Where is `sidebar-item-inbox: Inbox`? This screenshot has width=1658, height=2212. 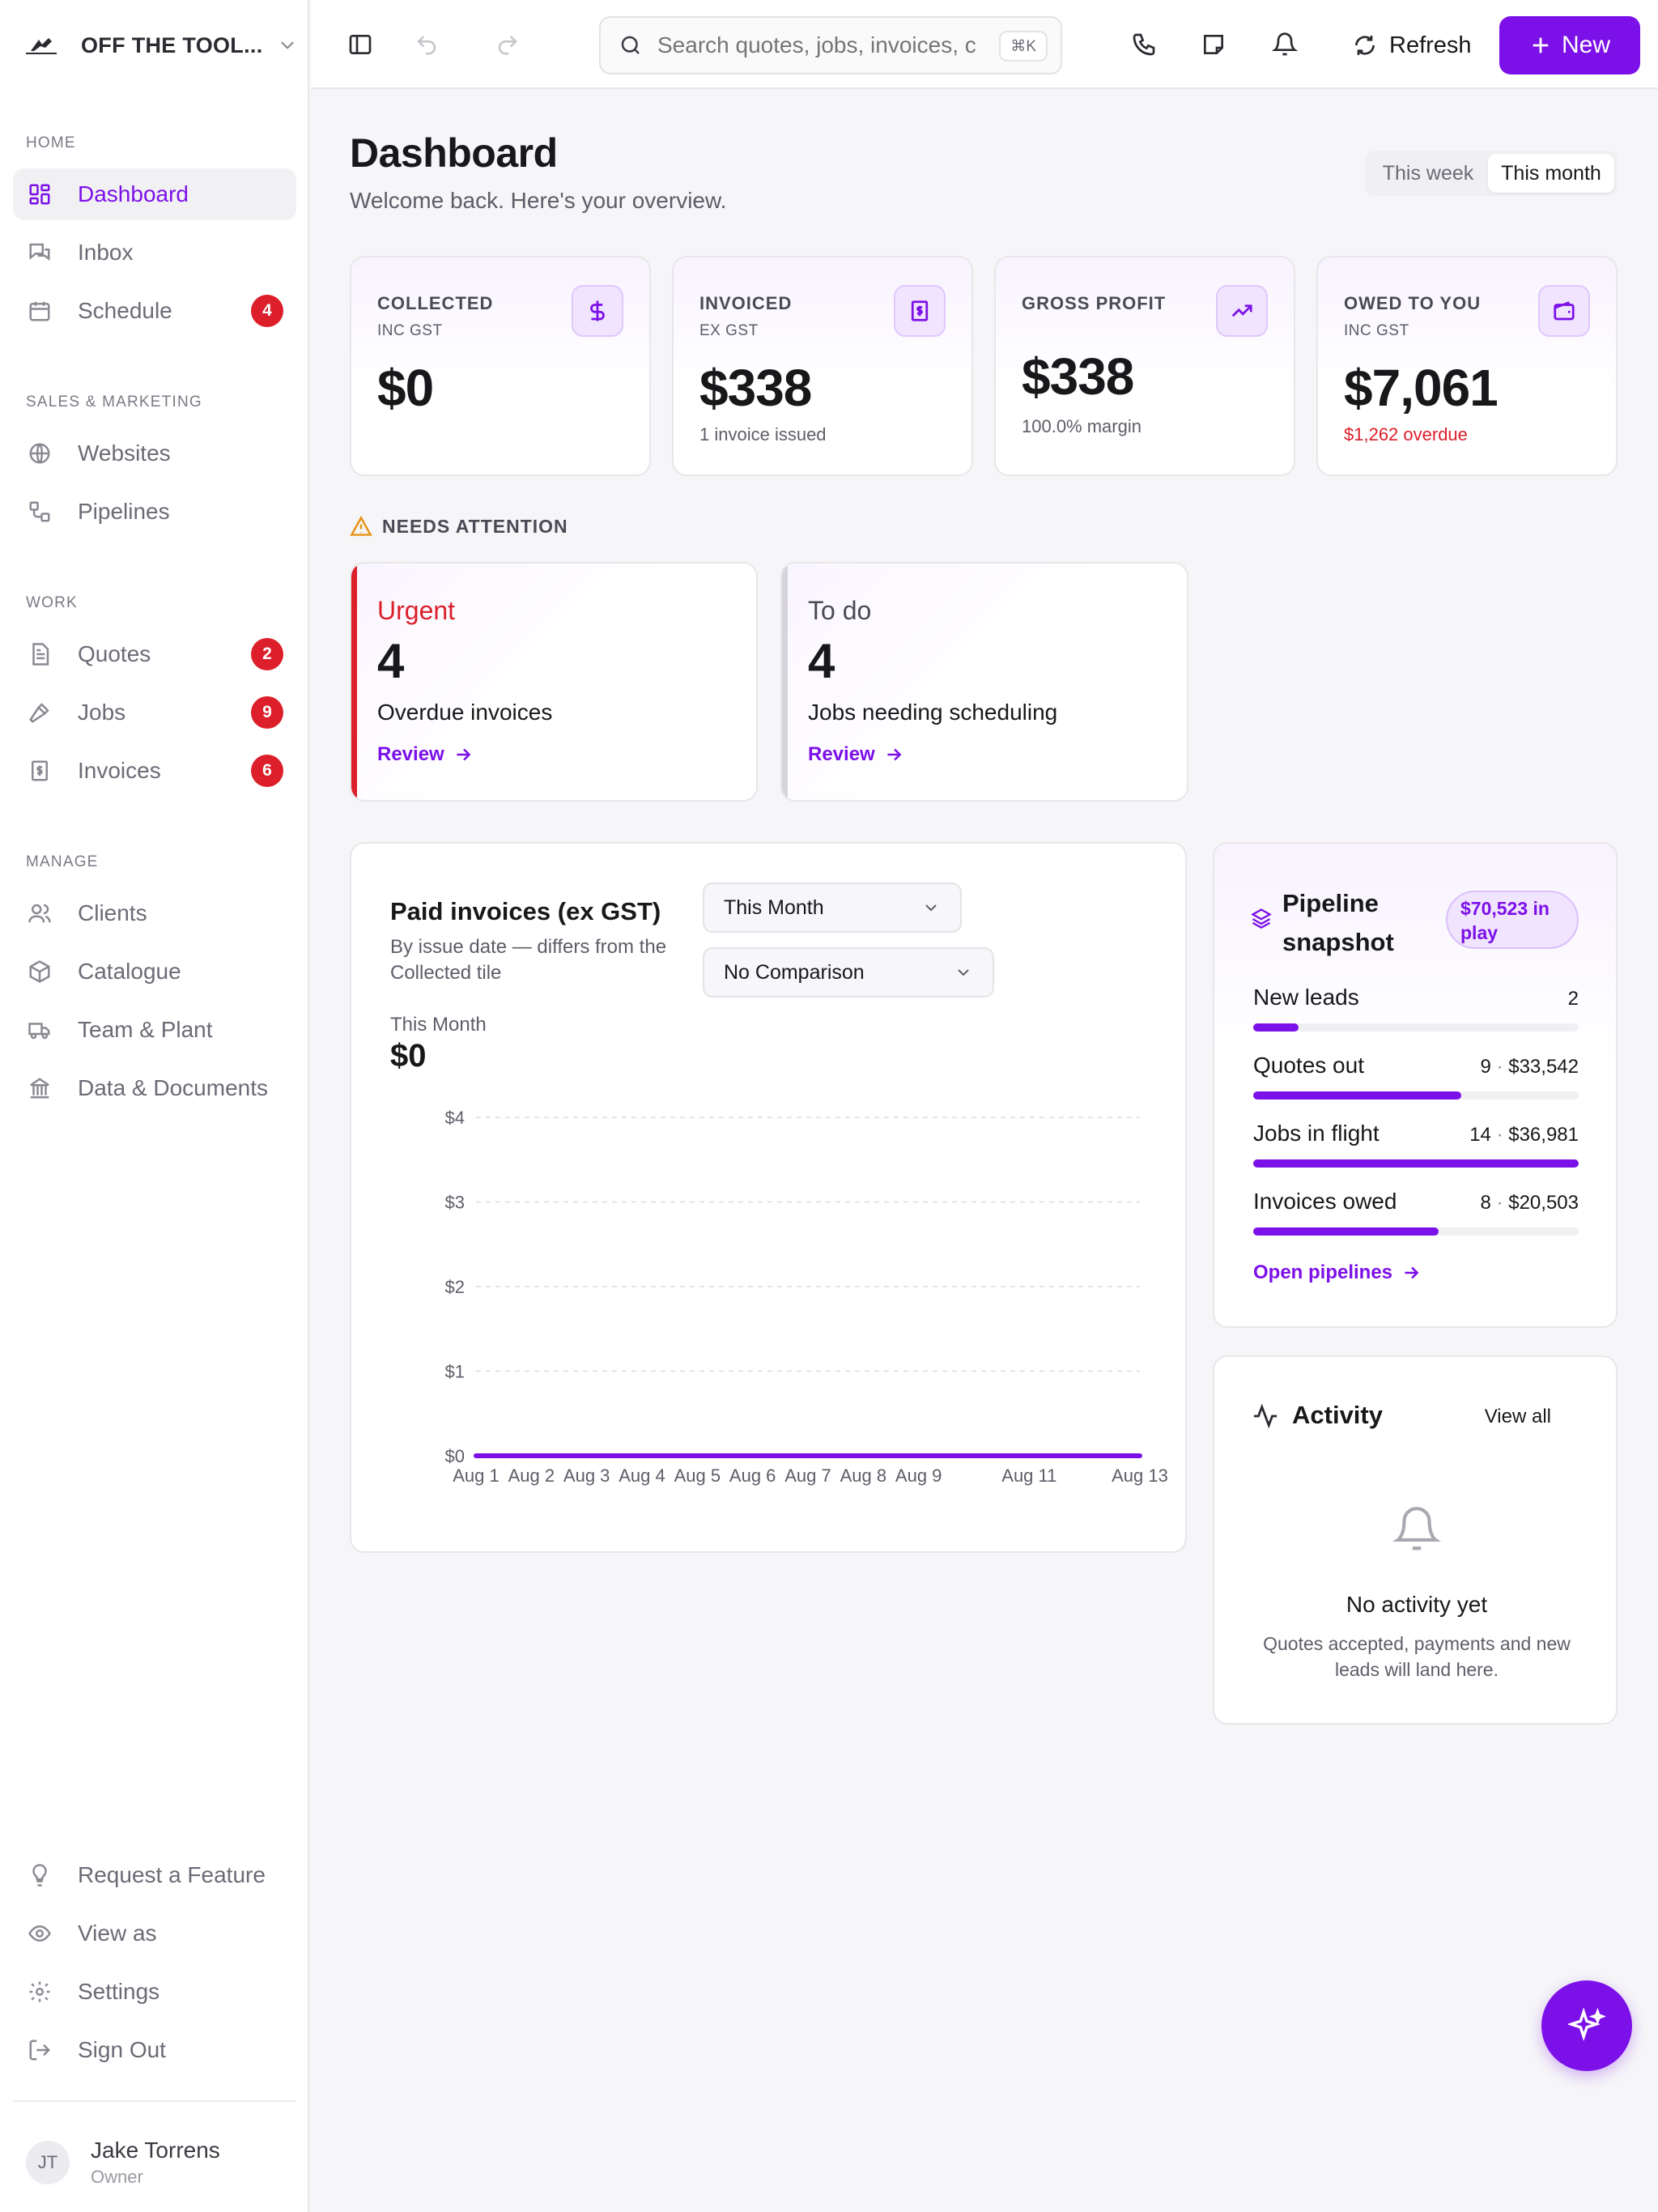 sidebar-item-inbox: Inbox is located at coordinates (154, 253).